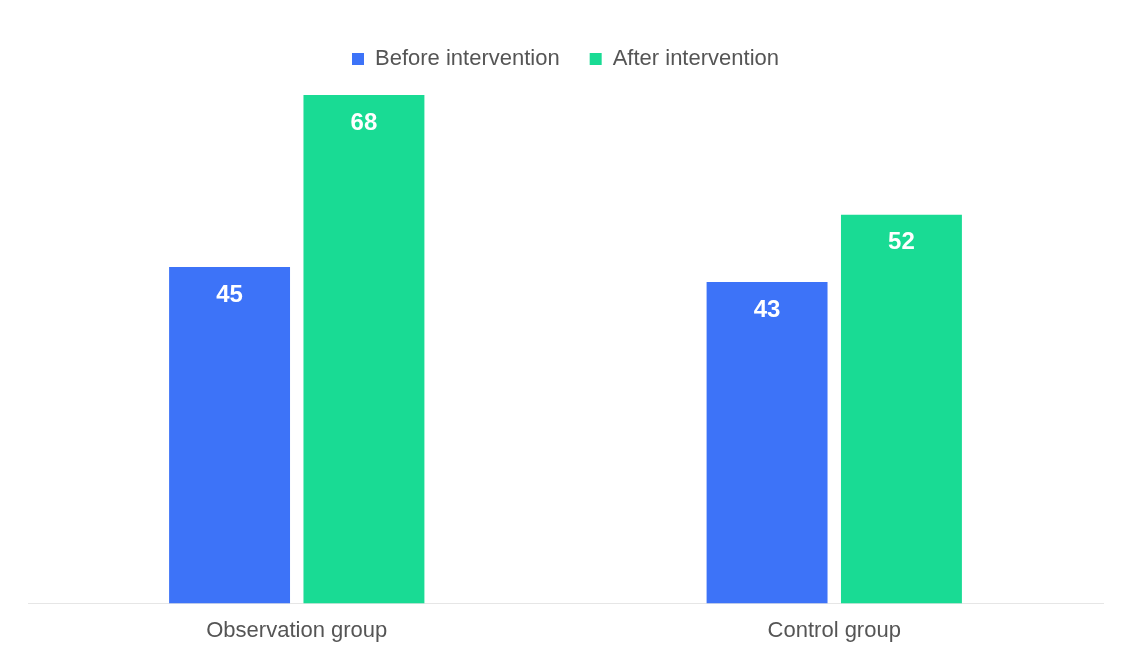  What do you see at coordinates (834, 629) in the screenshot?
I see `x-tick-label: Control group` at bounding box center [834, 629].